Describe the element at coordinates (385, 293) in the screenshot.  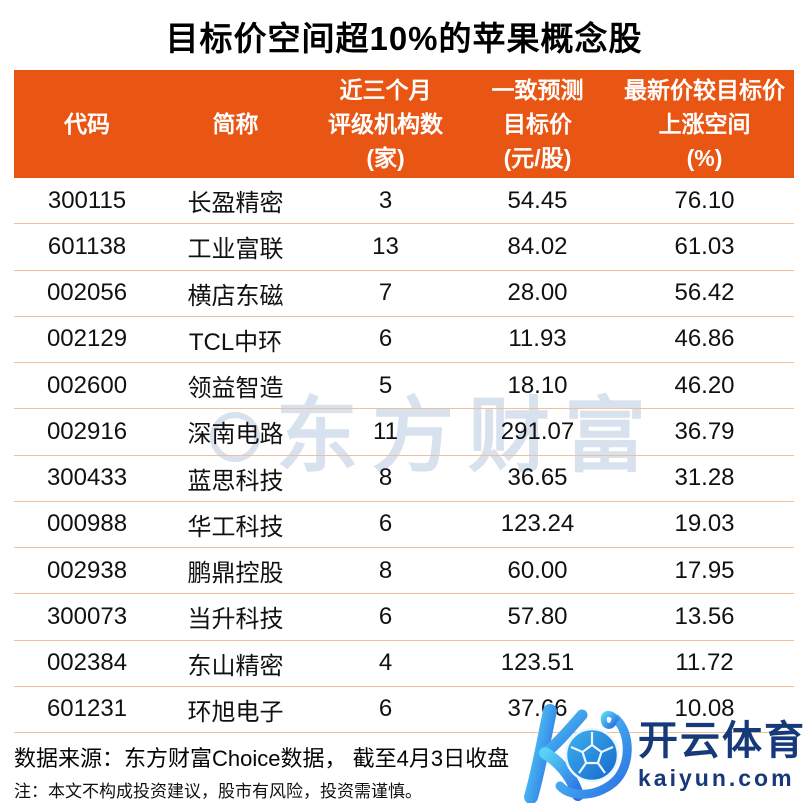
I see `agency-count: 7` at that location.